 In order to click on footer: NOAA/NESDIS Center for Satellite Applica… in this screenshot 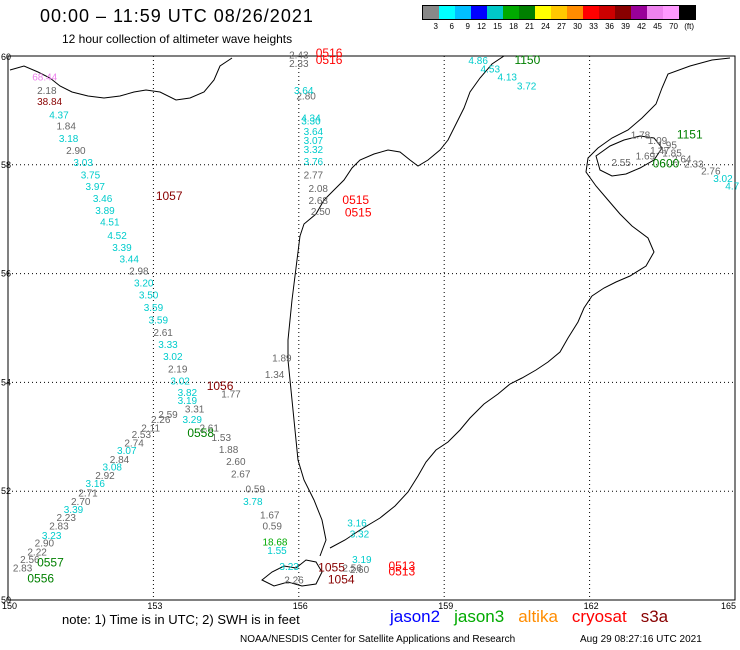, I will do `click(471, 639)`.